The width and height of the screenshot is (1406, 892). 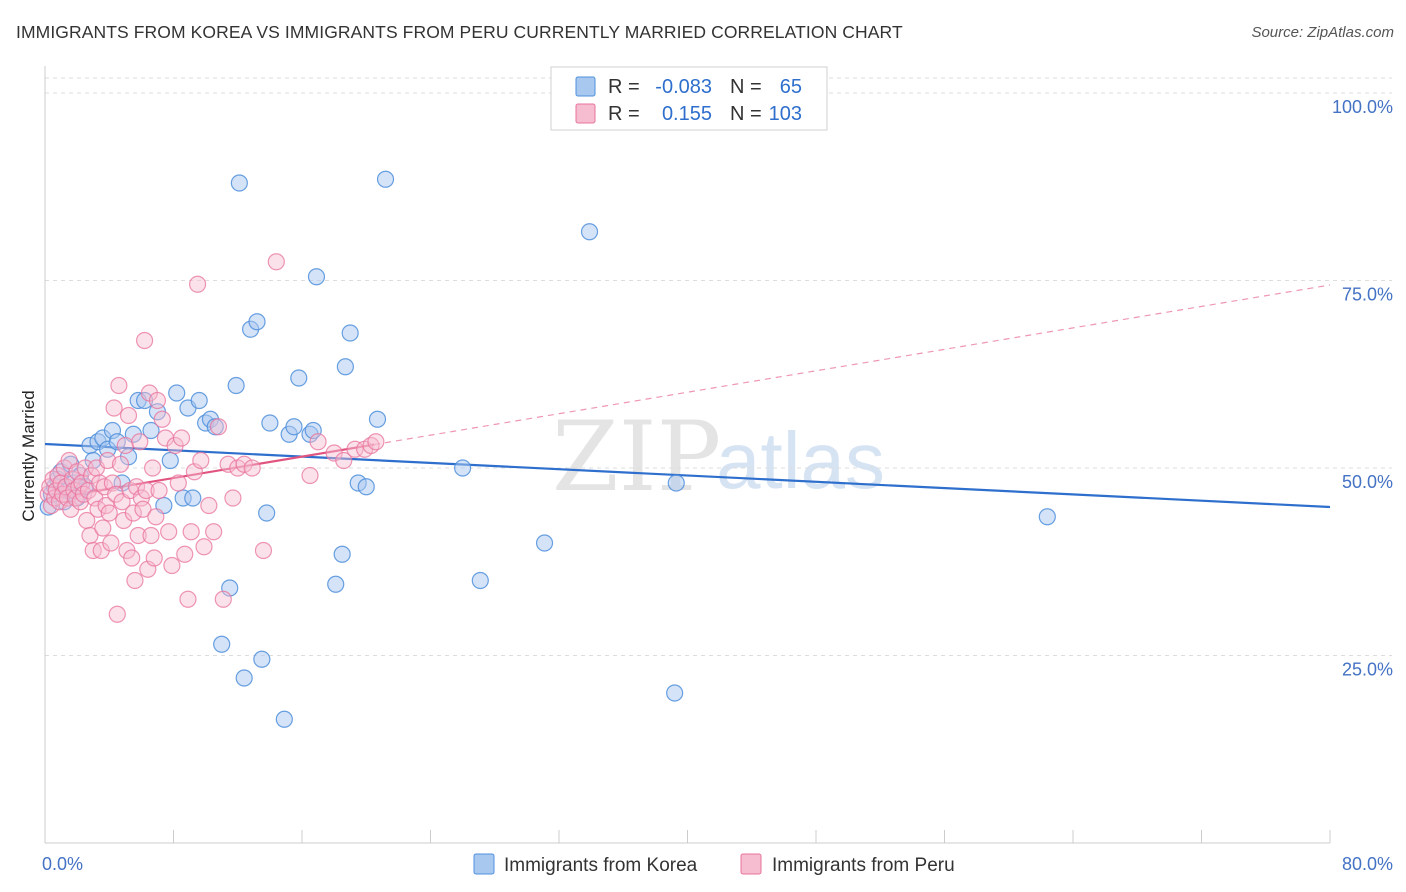 What do you see at coordinates (62, 864) in the screenshot?
I see `x-tick-label-min: 0.0%` at bounding box center [62, 864].